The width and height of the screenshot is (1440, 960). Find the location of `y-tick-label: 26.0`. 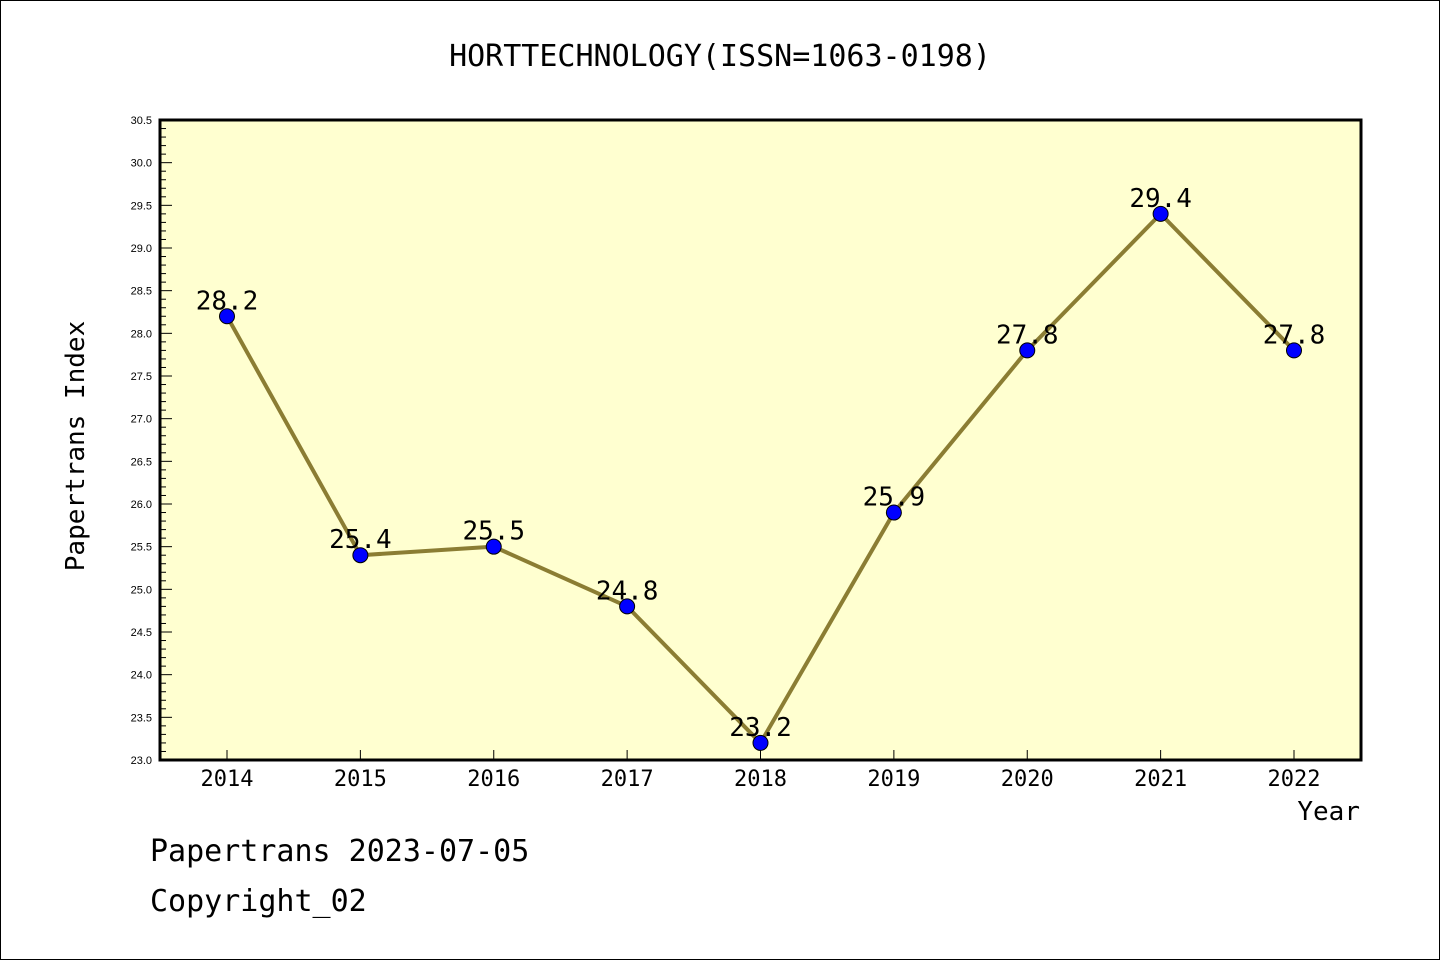

y-tick-label: 26.0 is located at coordinates (141, 505).